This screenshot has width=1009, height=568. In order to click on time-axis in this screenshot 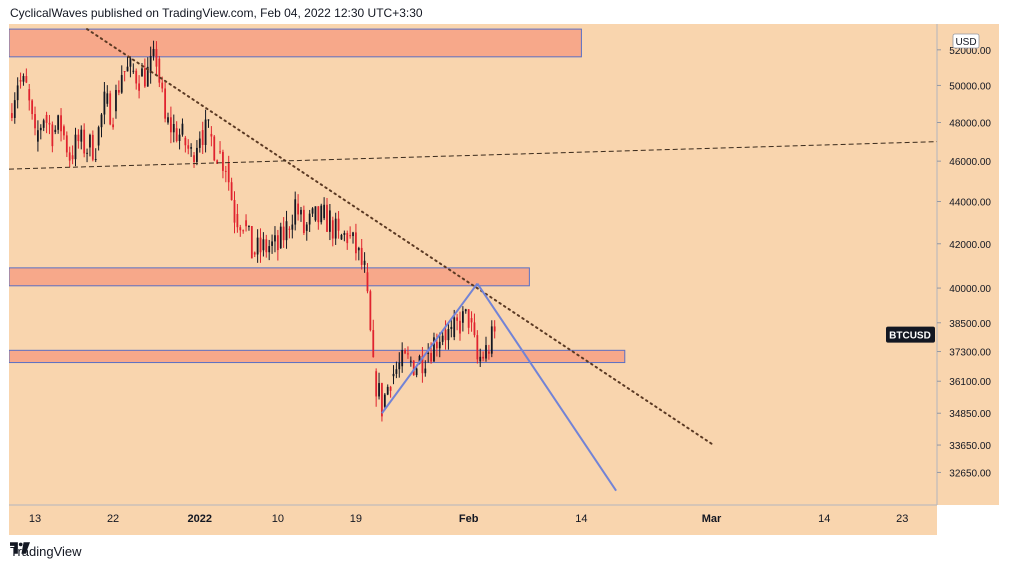, I will do `click(473, 520)`.